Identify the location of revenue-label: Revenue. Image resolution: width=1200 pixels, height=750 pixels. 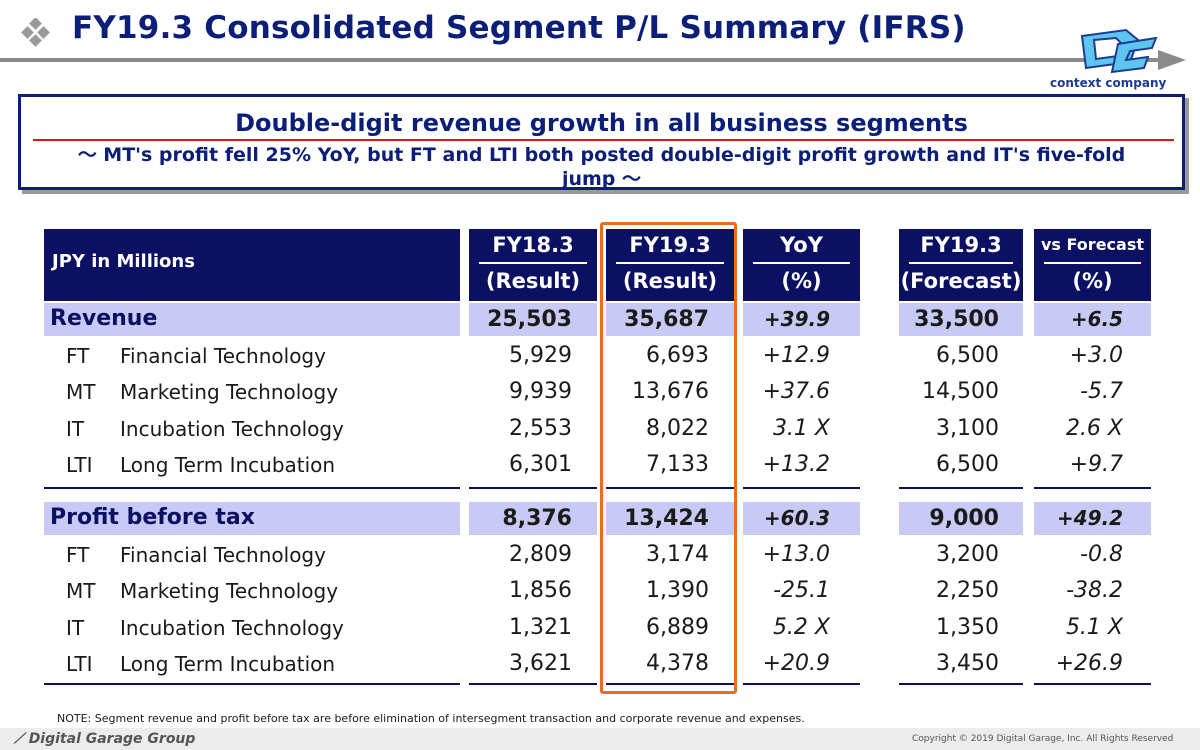
(104, 318).